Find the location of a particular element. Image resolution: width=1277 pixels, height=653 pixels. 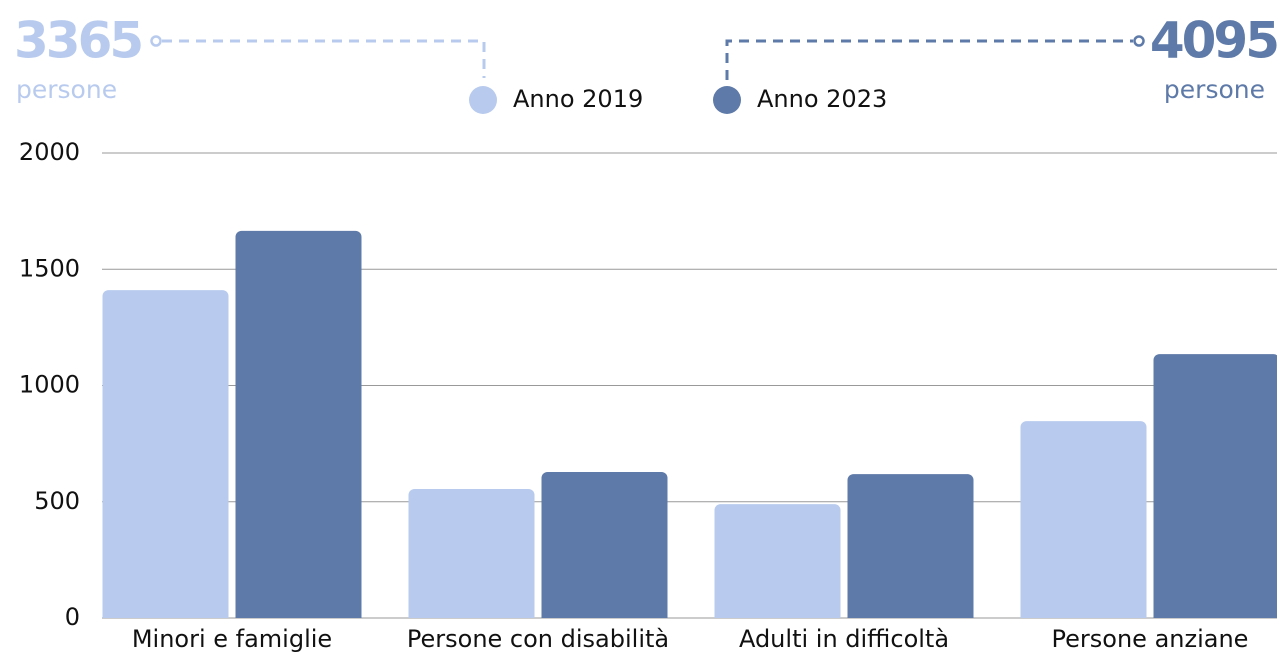

legend-label: Anno 2019 is located at coordinates (578, 99).